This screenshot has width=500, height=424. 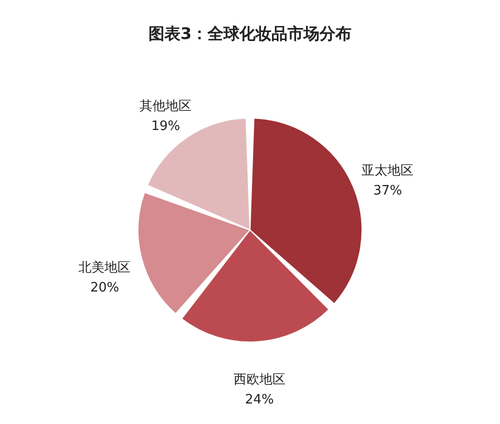 I want to click on data-label: 24%, so click(x=259, y=400).